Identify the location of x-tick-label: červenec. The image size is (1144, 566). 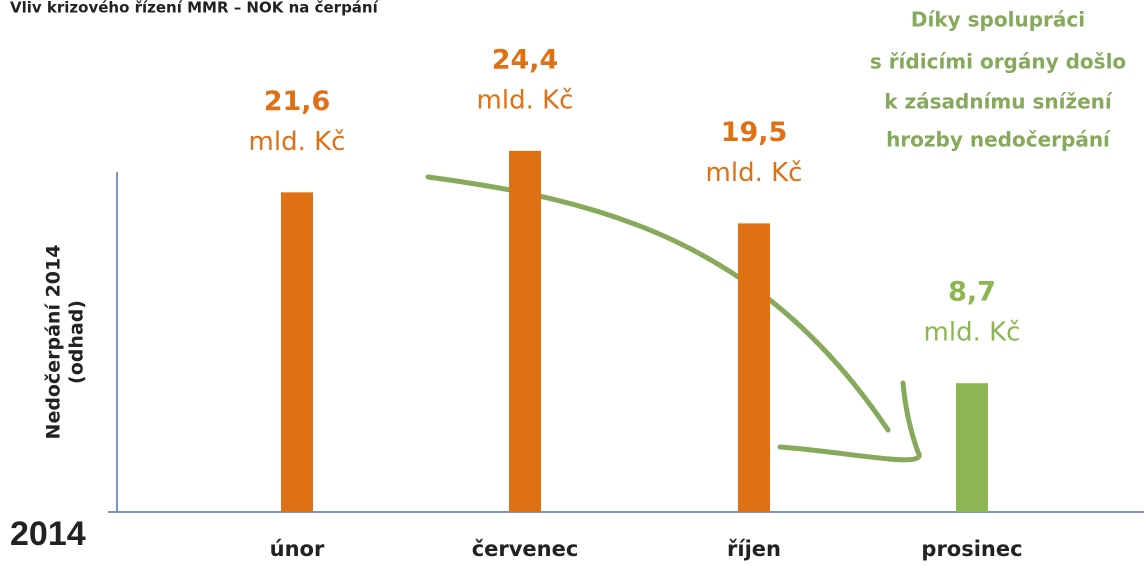
(525, 549).